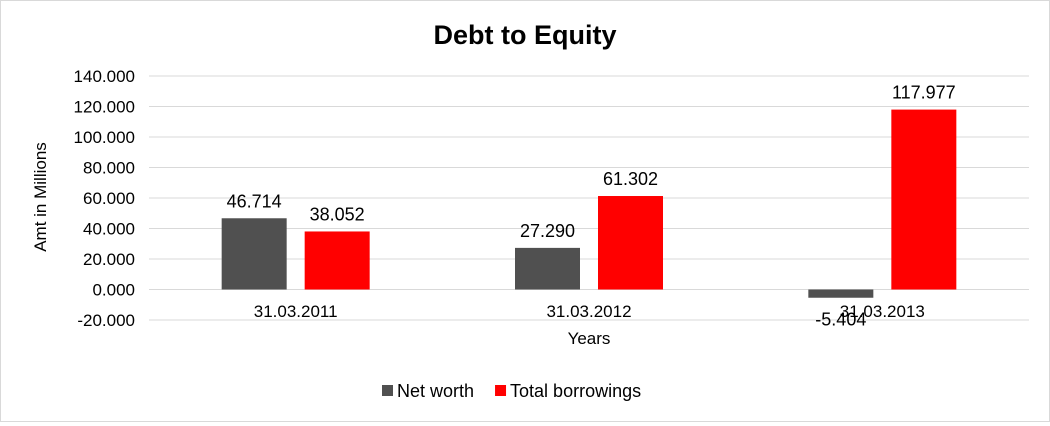 Image resolution: width=1050 pixels, height=426 pixels. I want to click on x-axis-title: Years, so click(589, 338).